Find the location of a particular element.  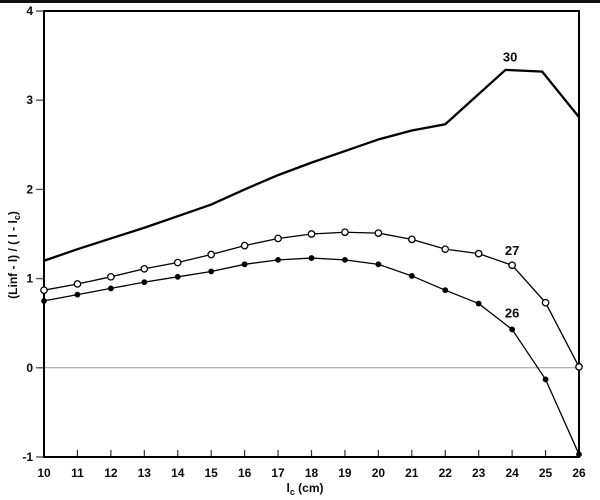

y-axis-title-suffix: ) is located at coordinates (13, 213).